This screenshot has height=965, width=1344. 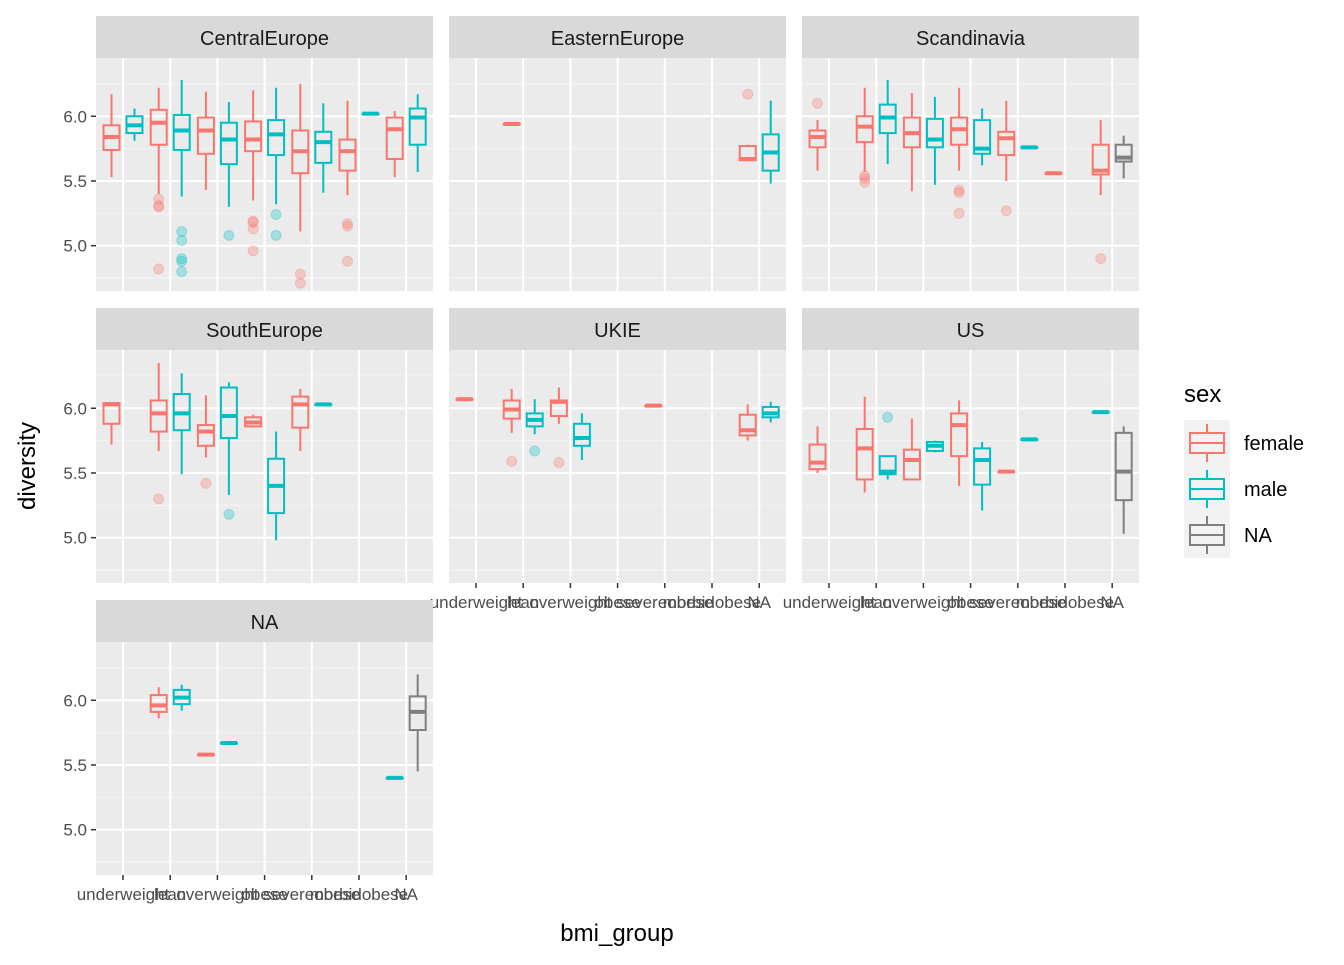 What do you see at coordinates (1258, 536) in the screenshot?
I see `legend-label: NA` at bounding box center [1258, 536].